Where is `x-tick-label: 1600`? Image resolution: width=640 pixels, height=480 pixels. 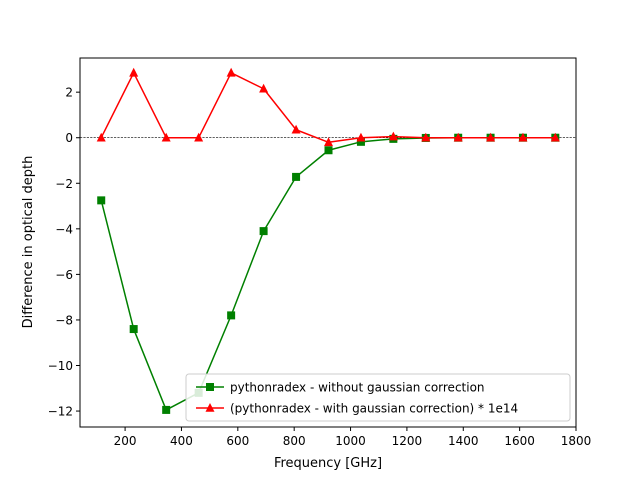 x-tick-label: 1600 is located at coordinates (519, 441).